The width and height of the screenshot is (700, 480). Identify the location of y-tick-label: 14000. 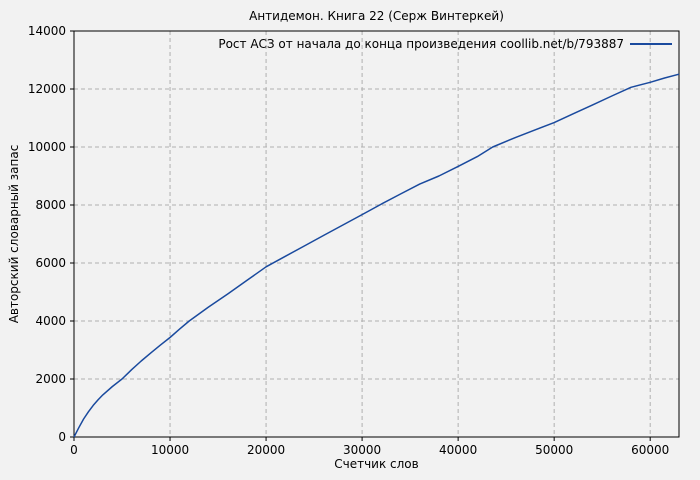
(47, 31).